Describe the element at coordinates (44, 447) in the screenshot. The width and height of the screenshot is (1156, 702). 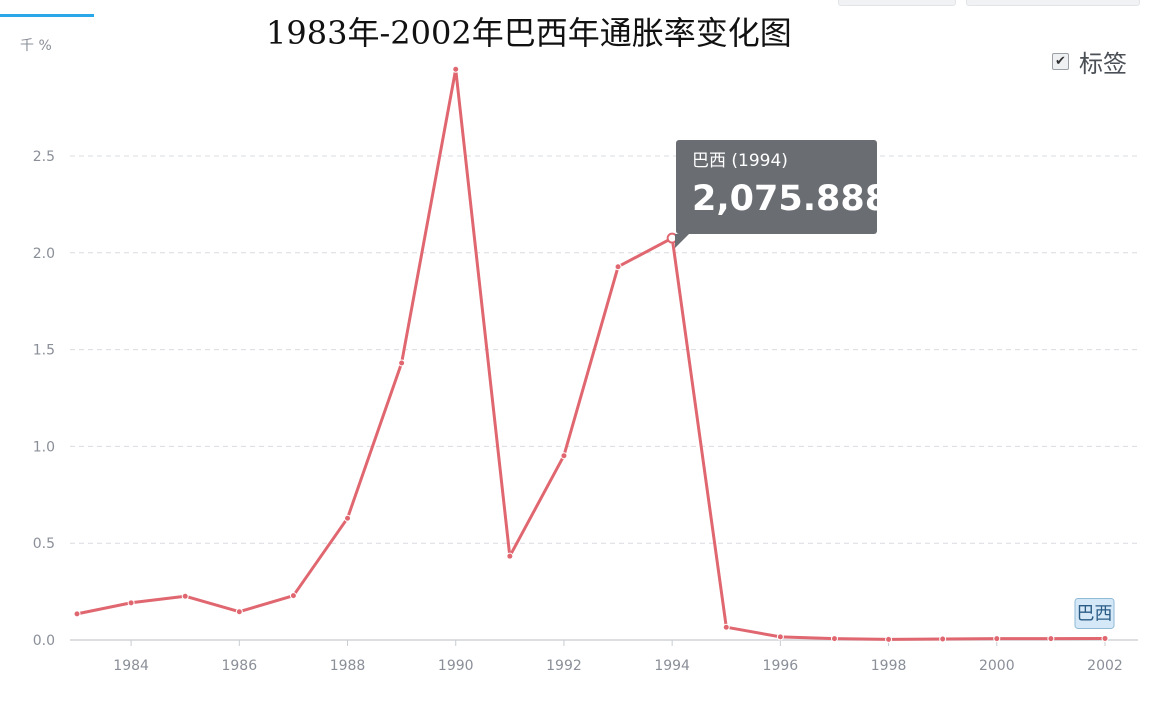
I see `y-tick-label: 1.0` at that location.